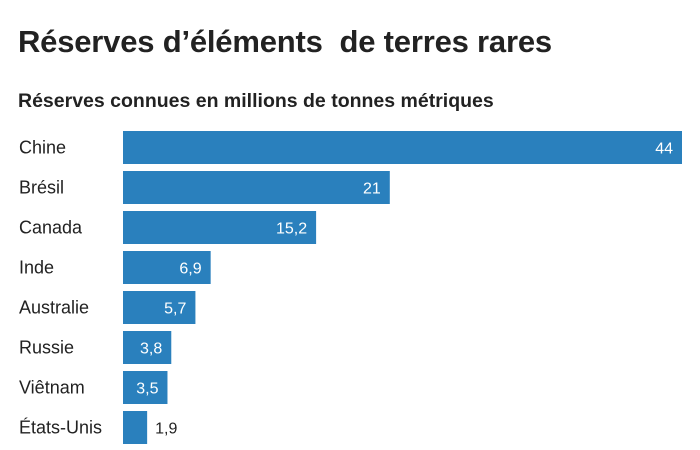  Describe the element at coordinates (151, 349) in the screenshot. I see `value-label-russie: 3,8` at that location.